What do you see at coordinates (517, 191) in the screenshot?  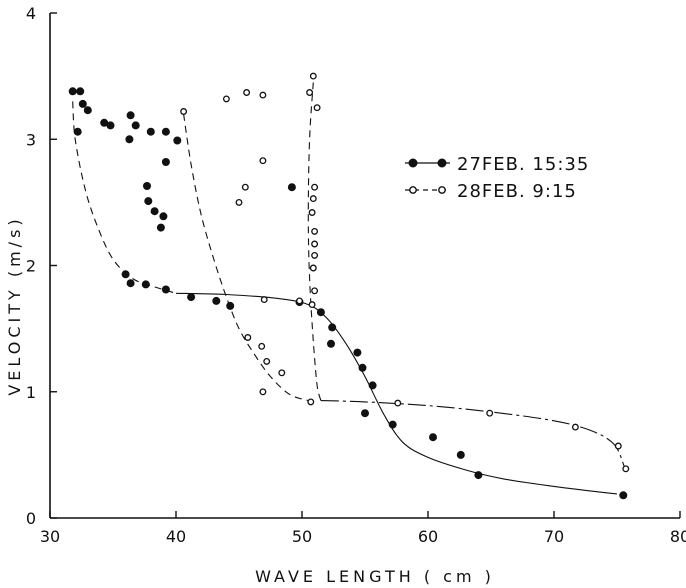 I see `legend-label: 28FEB. 9:15` at bounding box center [517, 191].